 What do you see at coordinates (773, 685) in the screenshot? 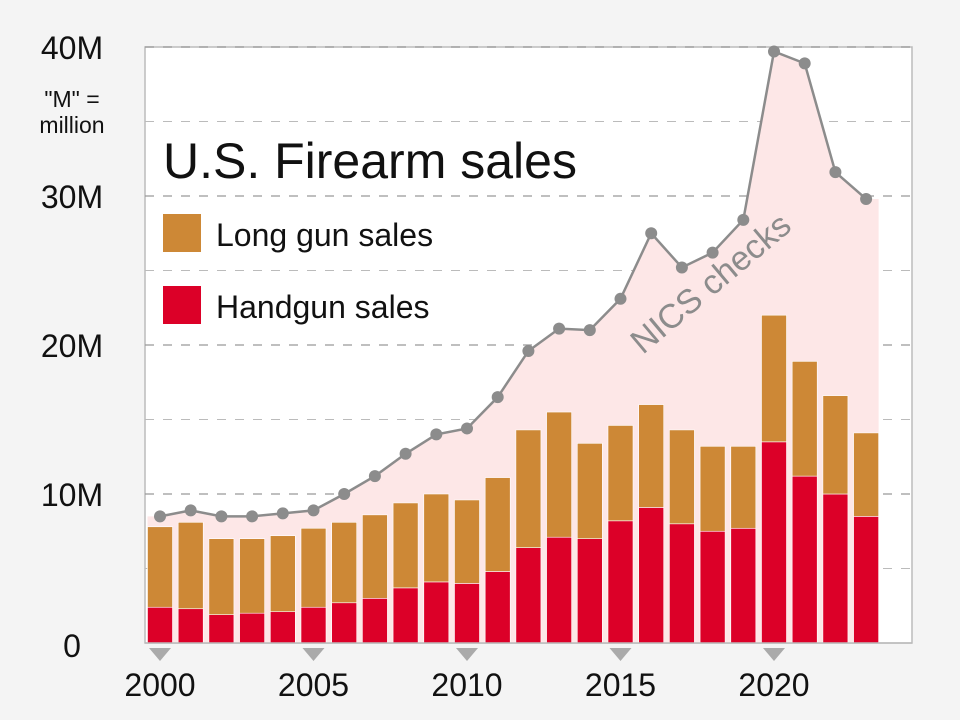
I see `x-tick-label: 2020` at bounding box center [773, 685].